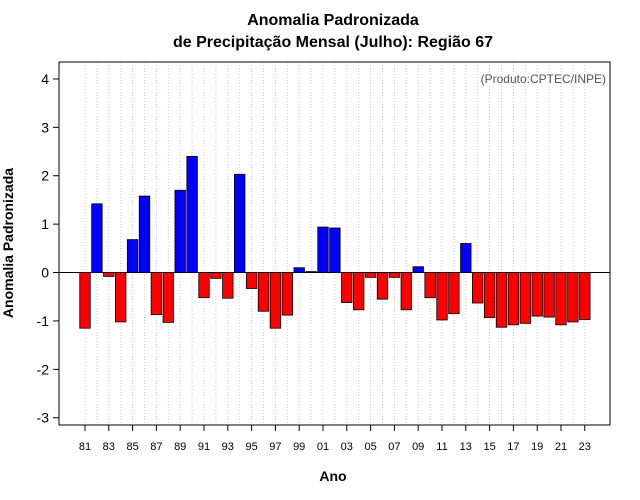  Describe the element at coordinates (228, 447) in the screenshot. I see `x-tick-label: 93` at that location.